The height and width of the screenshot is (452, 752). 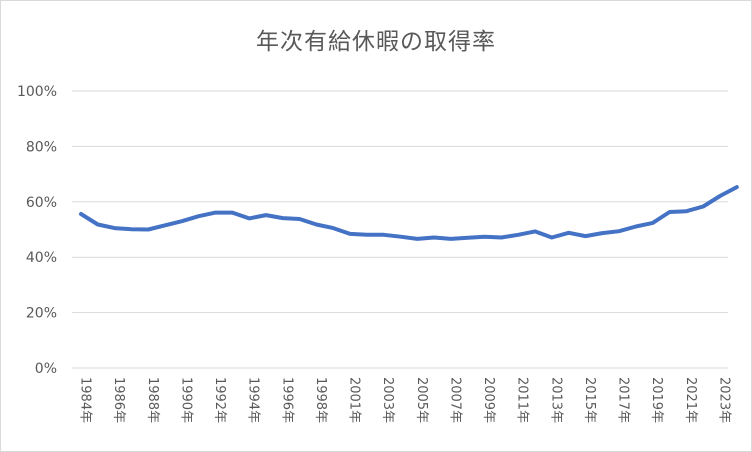 What do you see at coordinates (41, 203) in the screenshot?
I see `y-tick-label: 60%` at bounding box center [41, 203].